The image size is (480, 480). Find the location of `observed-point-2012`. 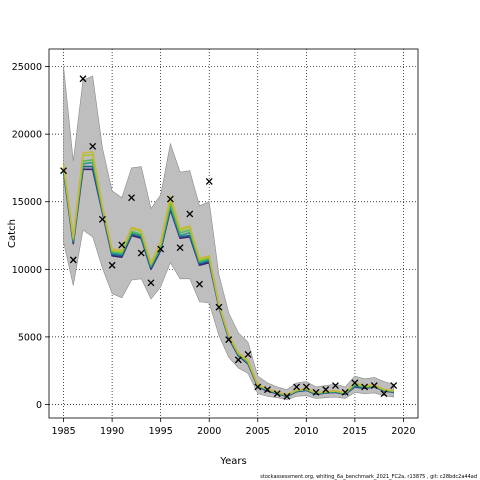

observed-point-2012 is located at coordinates (326, 390).